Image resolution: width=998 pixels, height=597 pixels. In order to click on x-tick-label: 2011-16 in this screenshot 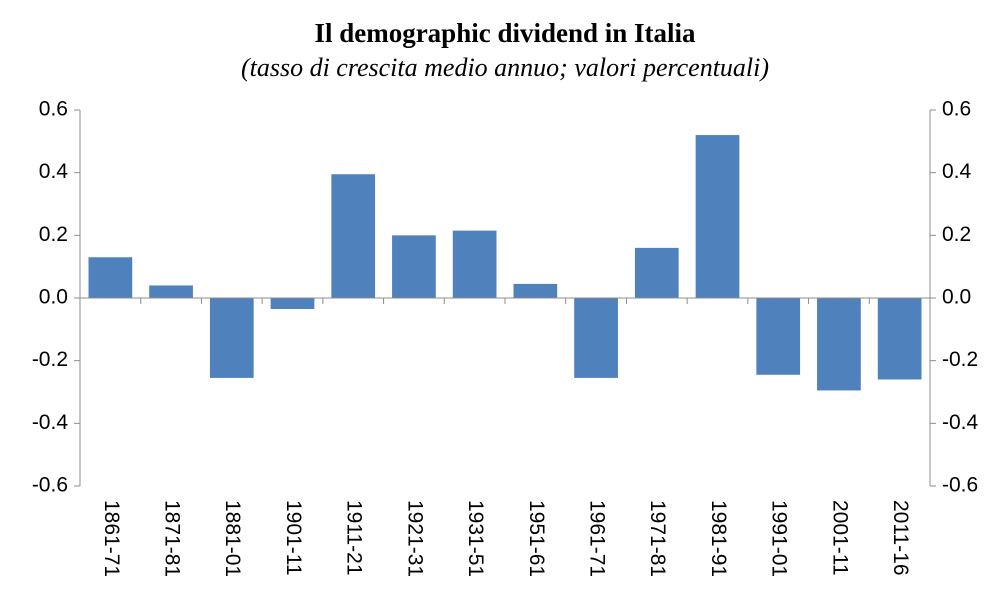, I will do `click(900, 538)`.